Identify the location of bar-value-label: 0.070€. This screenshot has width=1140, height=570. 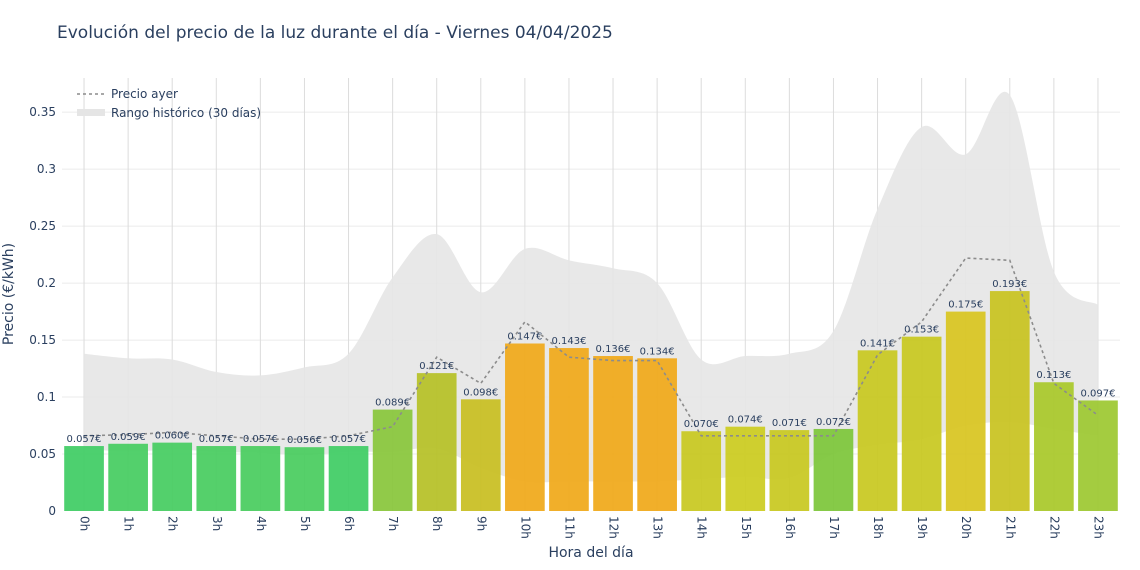
(701, 424).